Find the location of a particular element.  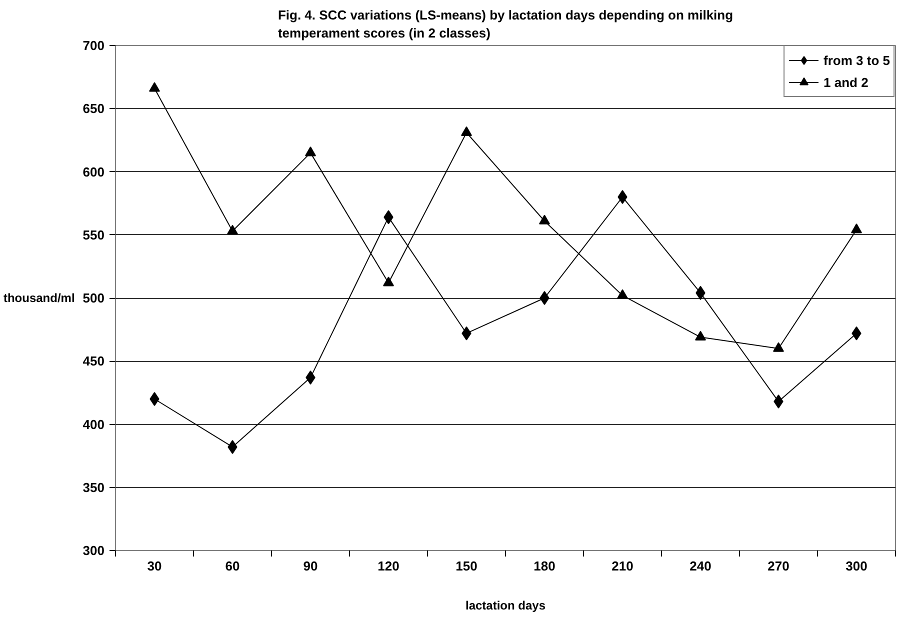

legend-label: from 3 to 5 is located at coordinates (857, 60).